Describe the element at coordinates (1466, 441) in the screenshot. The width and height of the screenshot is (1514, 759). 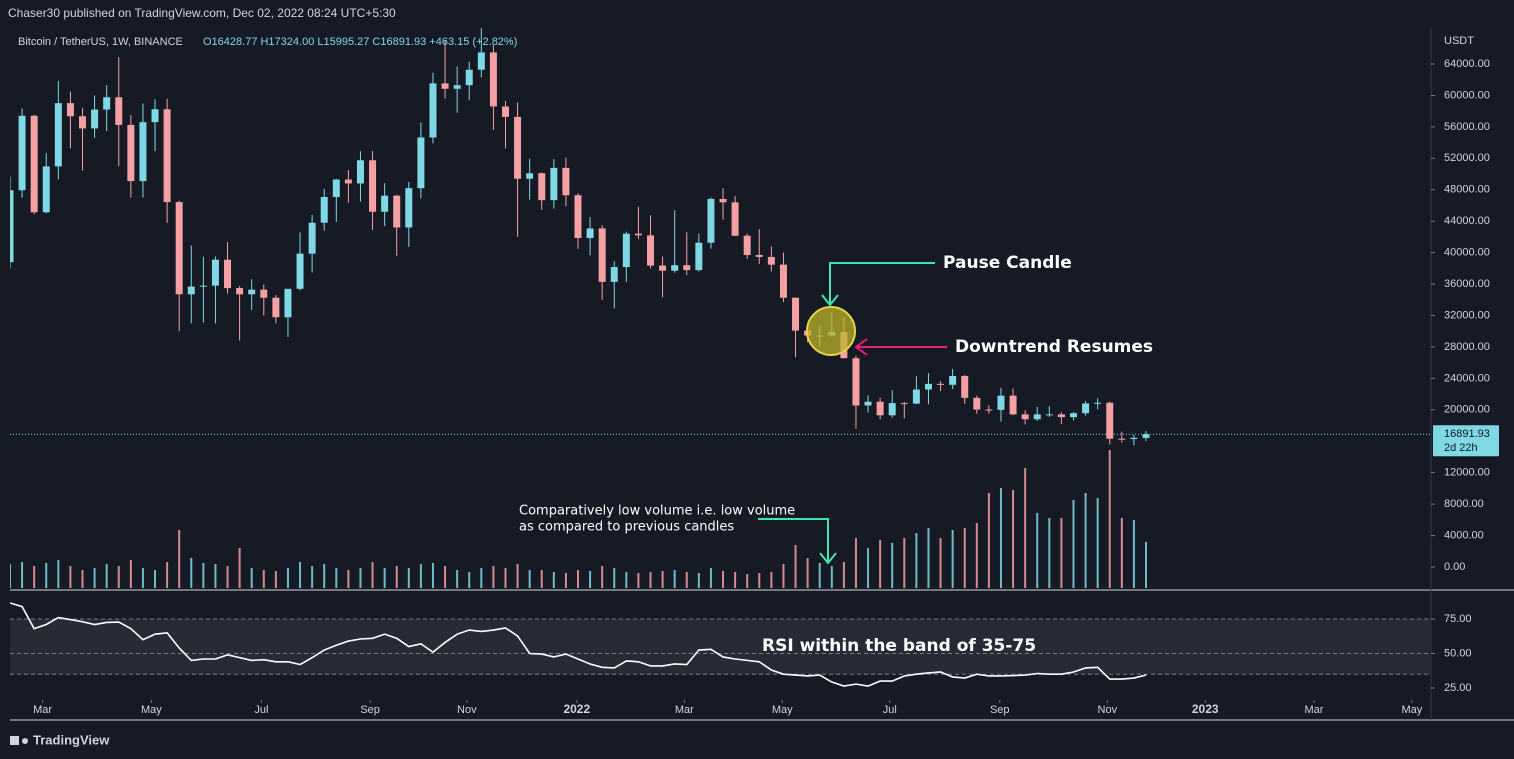
I see `last-price-box` at that location.